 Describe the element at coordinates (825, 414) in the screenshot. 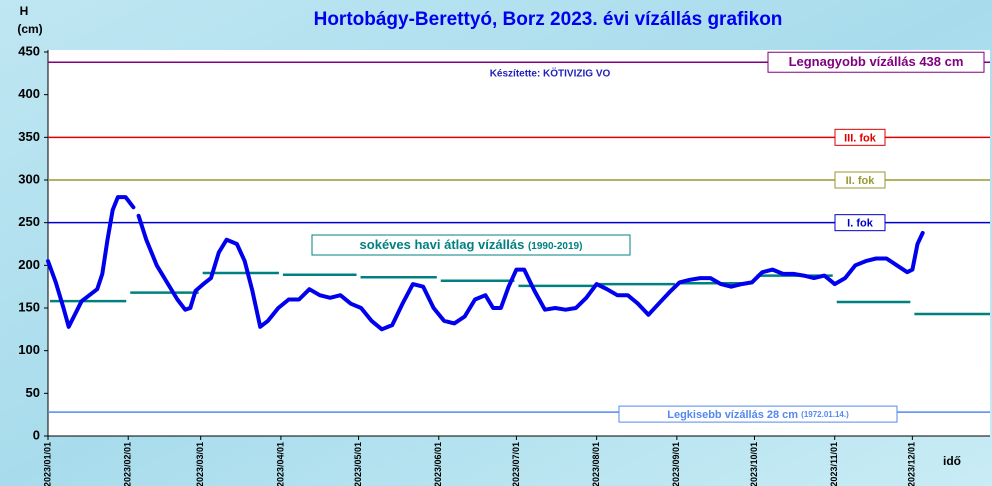

I see `reference-label-note: (1972.01.14.)` at that location.